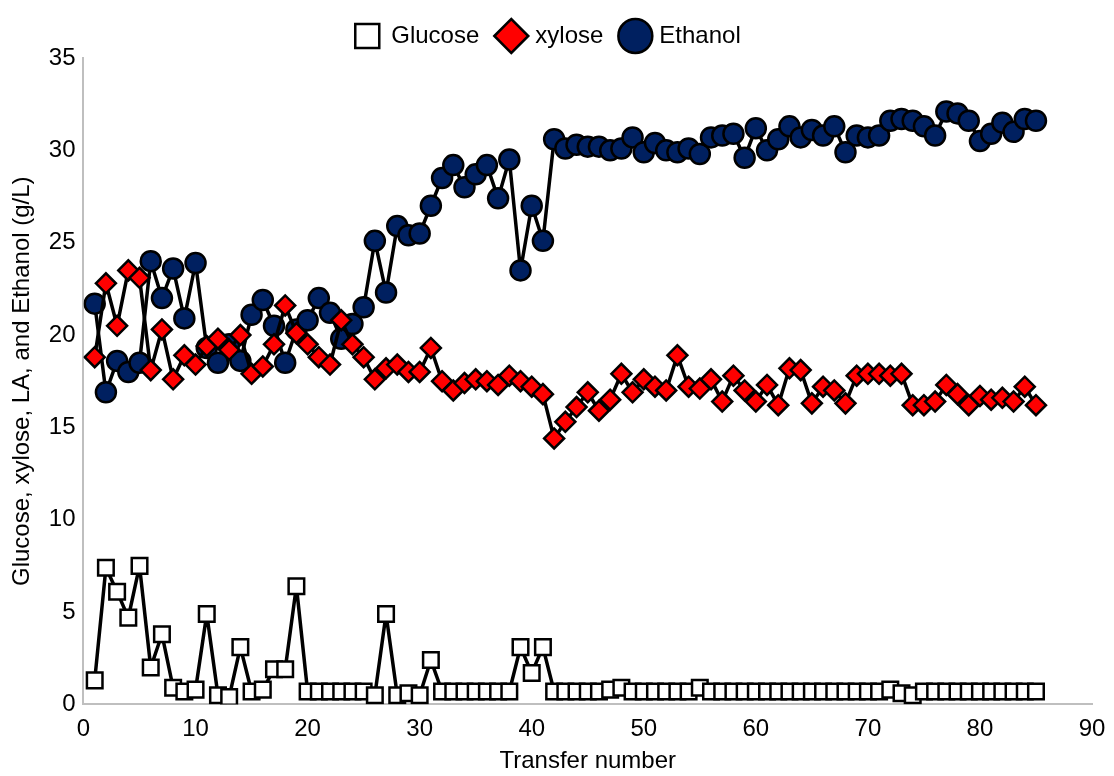 Image resolution: width=1114 pixels, height=776 pixels. I want to click on y-tick-label: 10, so click(62, 518).